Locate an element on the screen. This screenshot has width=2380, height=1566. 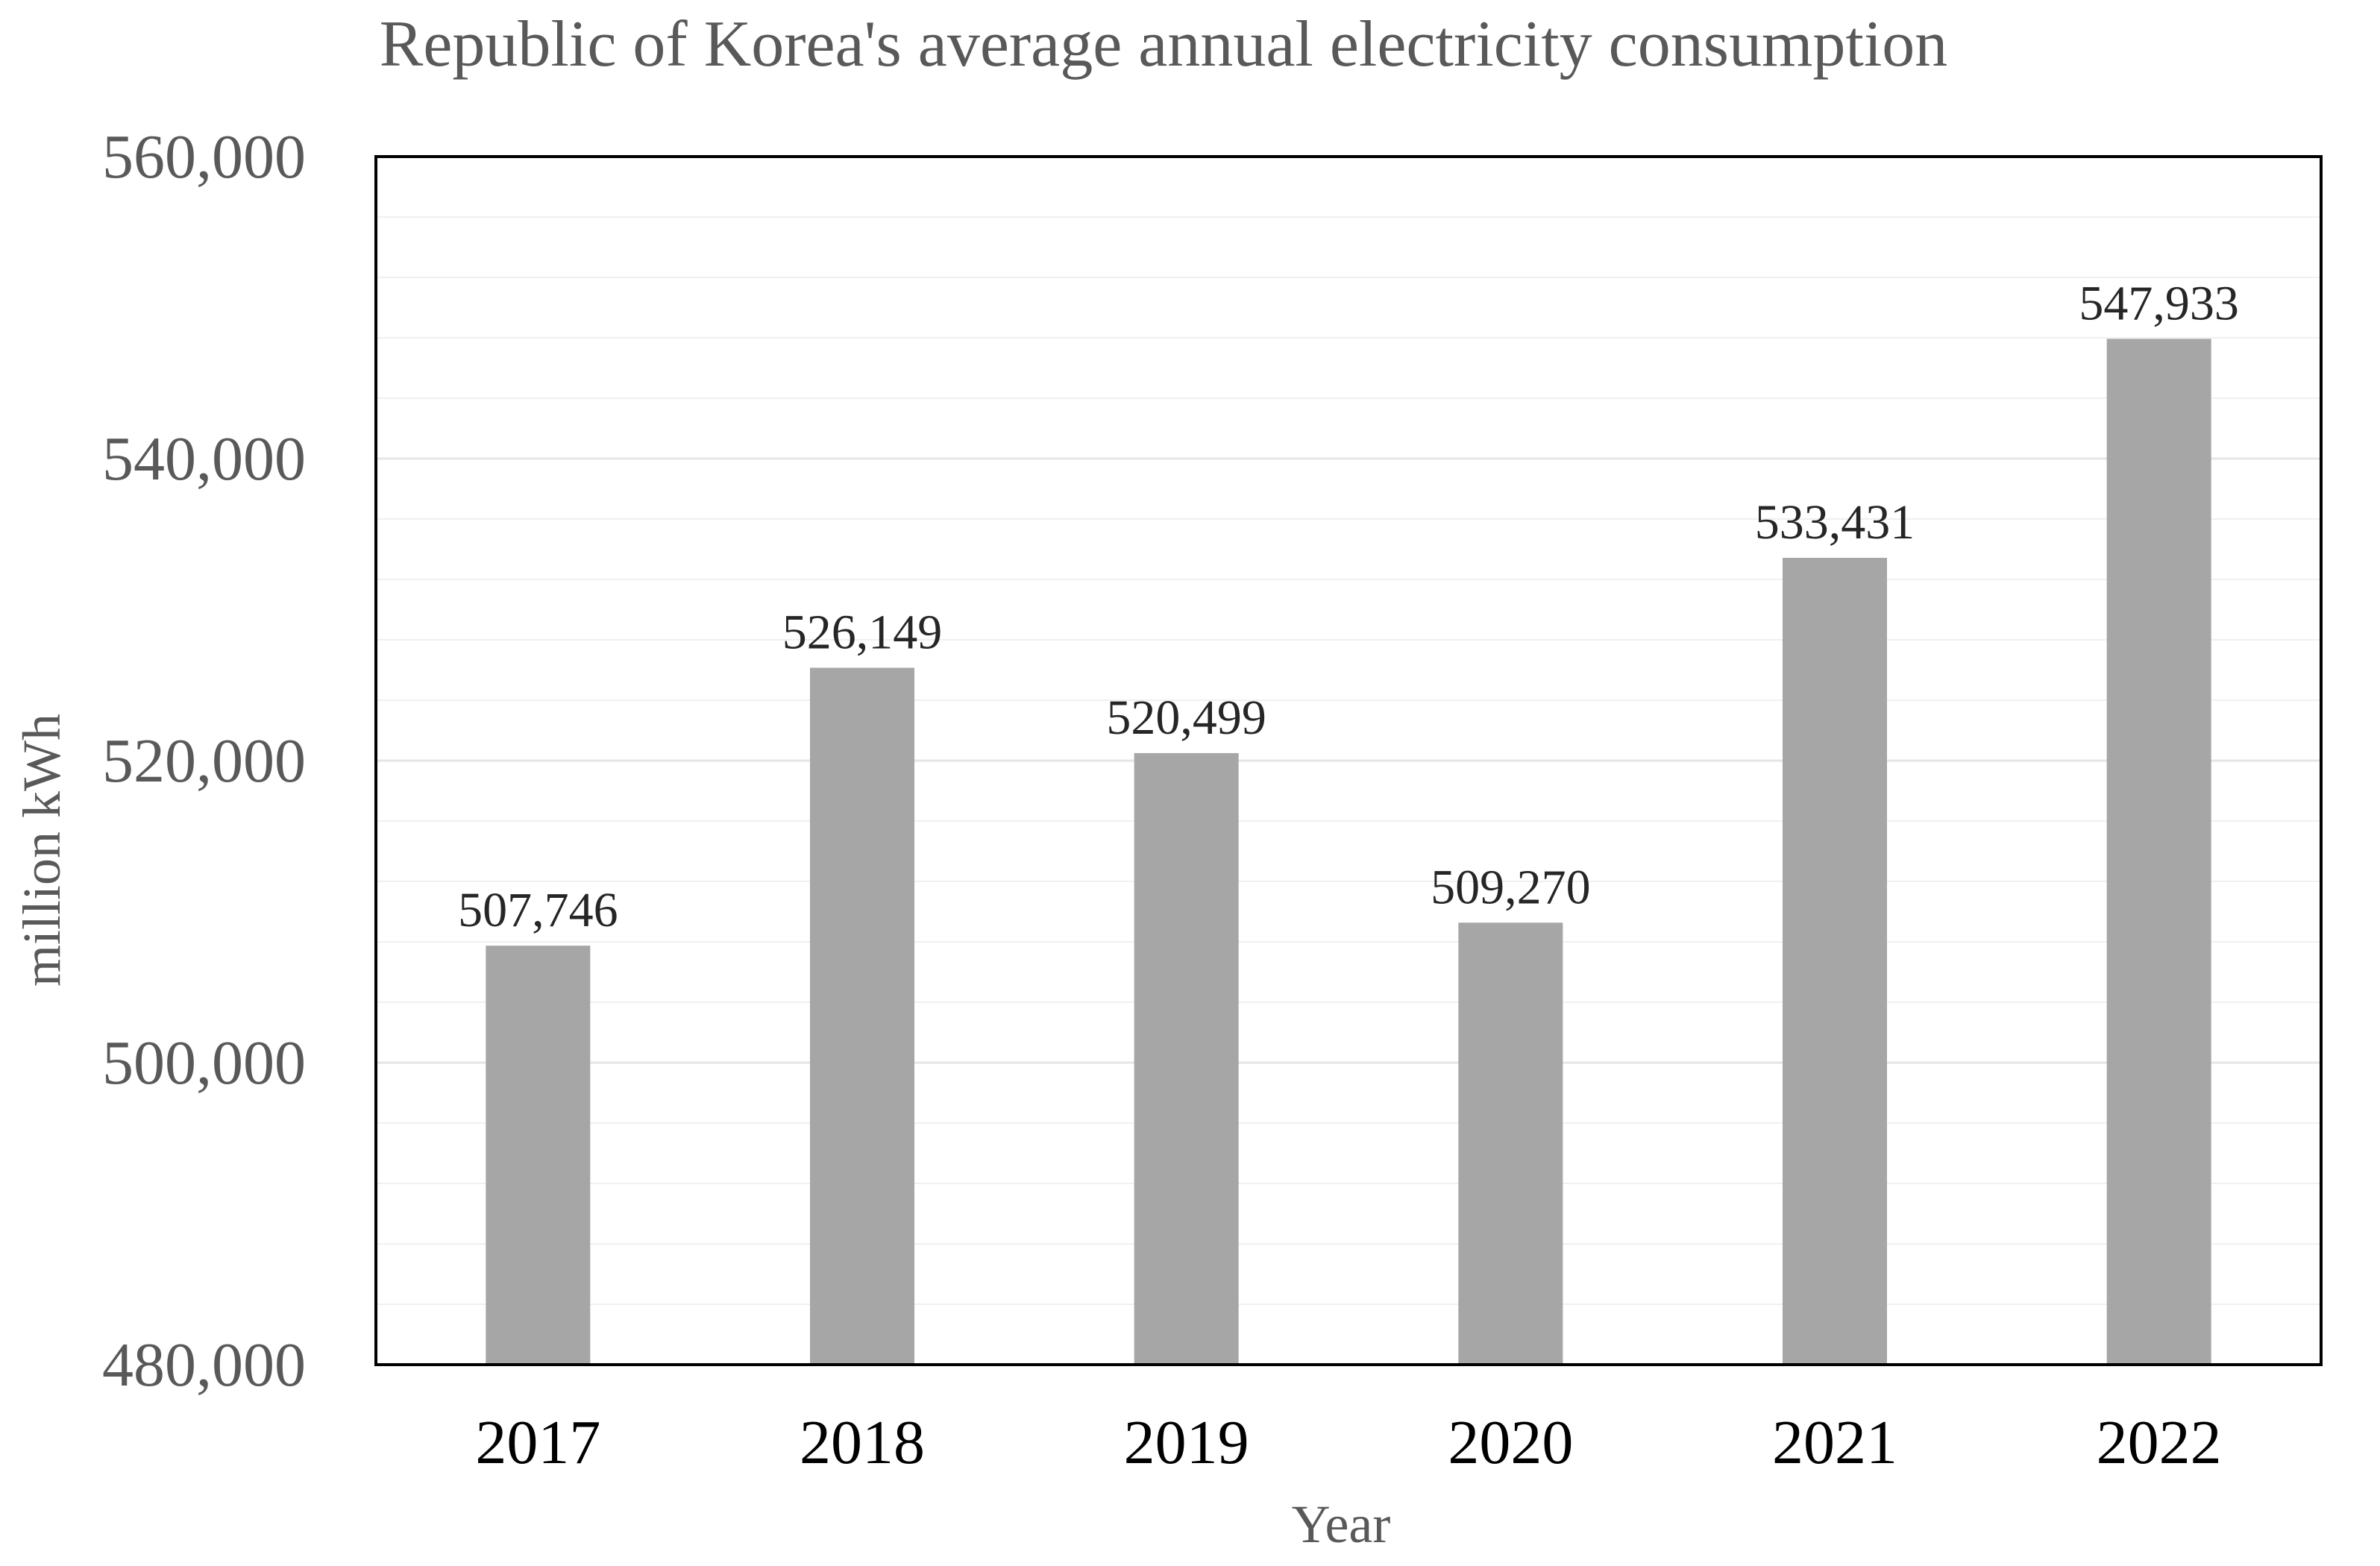
x-tick-label: 2021 is located at coordinates (1834, 1442).